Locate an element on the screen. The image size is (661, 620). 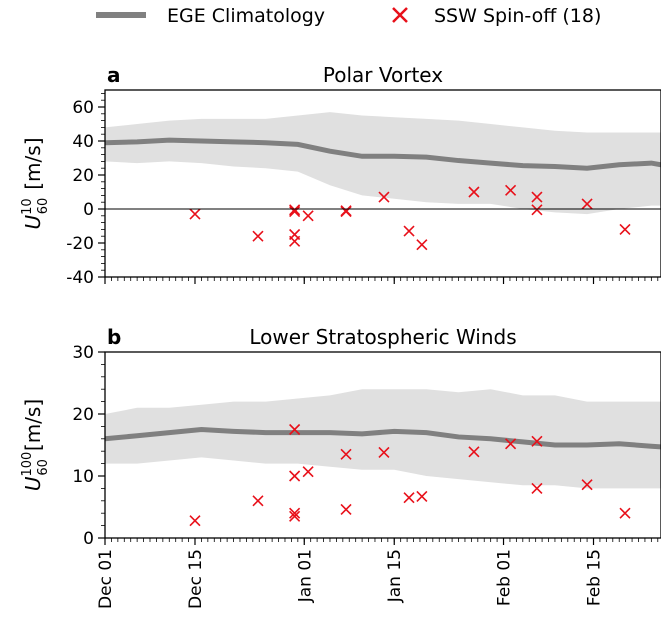
y-tick-label: 60 is located at coordinates (83, 108).